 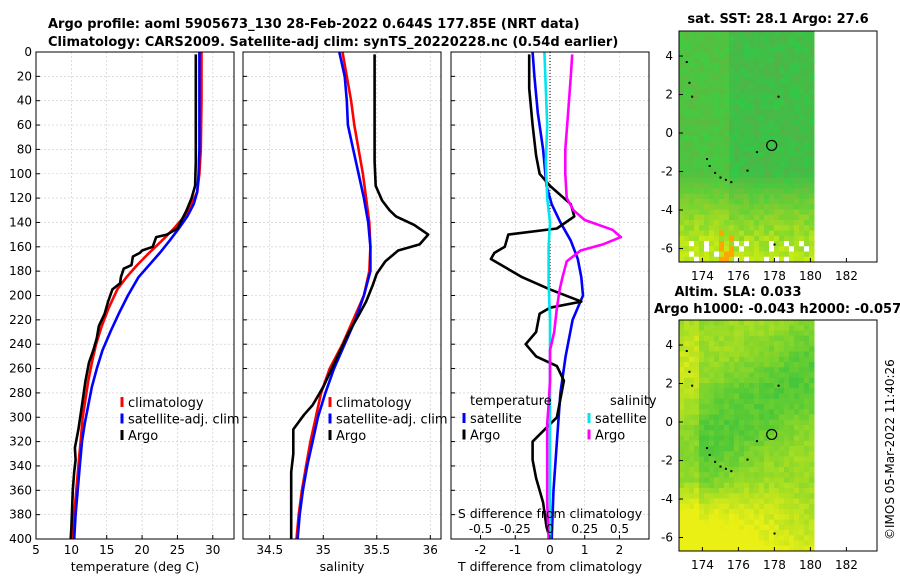 What do you see at coordinates (778, 146) in the screenshot?
I see `map-frame` at bounding box center [778, 146].